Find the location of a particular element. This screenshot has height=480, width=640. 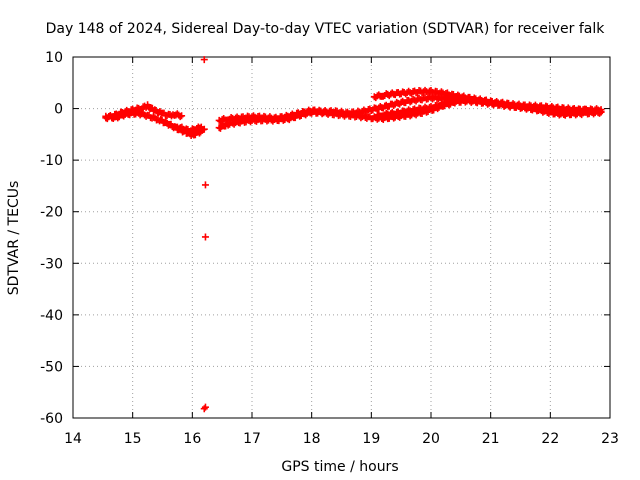

series-outliers-near-16.2h is located at coordinates (204, 234).